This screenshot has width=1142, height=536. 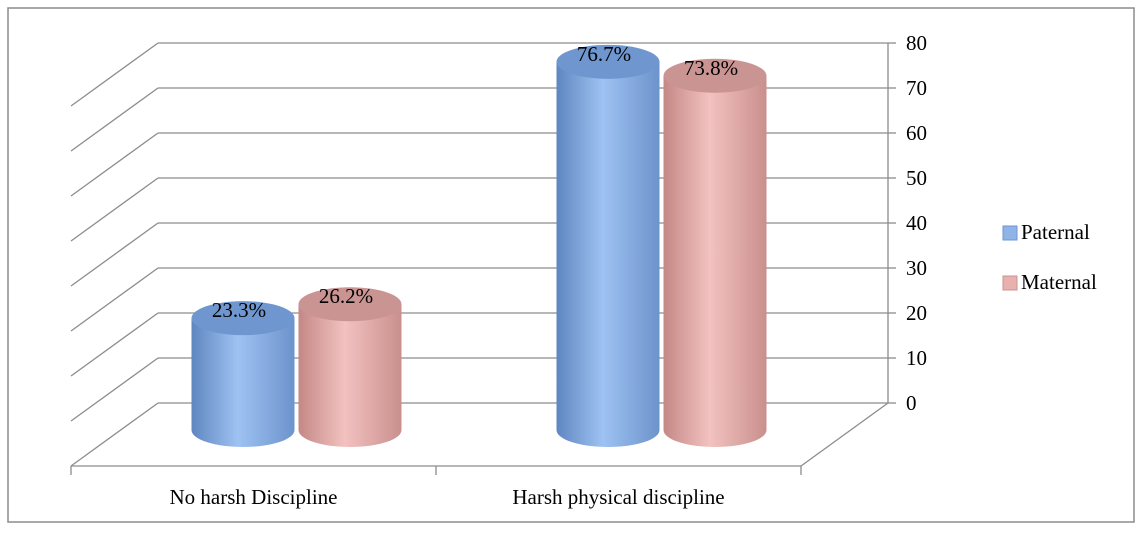 What do you see at coordinates (916, 178) in the screenshot?
I see `y-tick-label: 50` at bounding box center [916, 178].